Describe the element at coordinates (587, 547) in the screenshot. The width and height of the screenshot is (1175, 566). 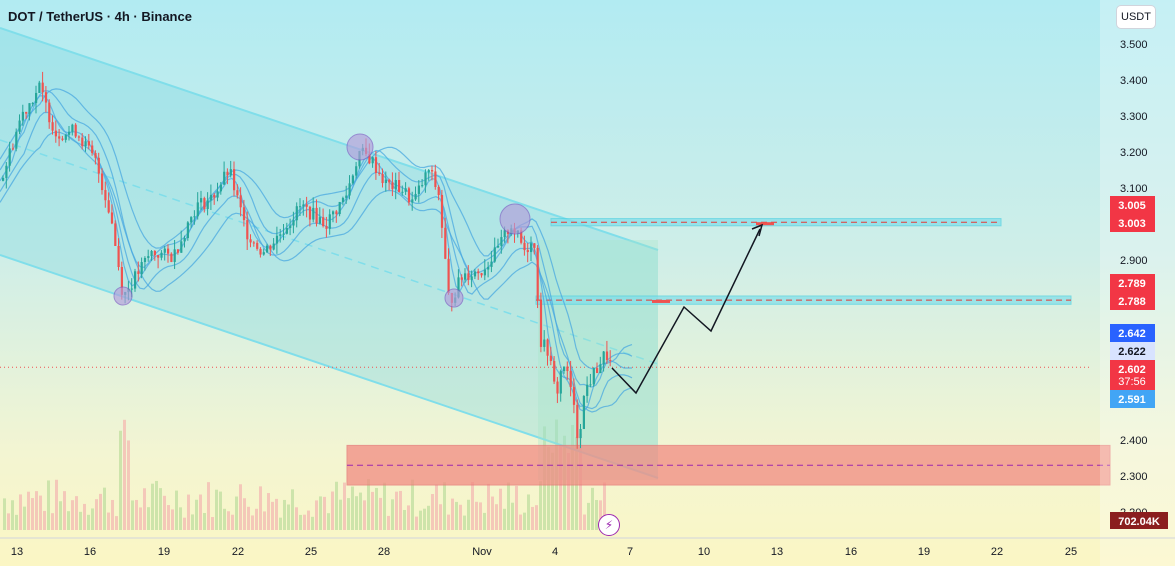
I see `time-axis: 13 16 19 22 25 28 Nov 4 7 10 13 16 19 22 25` at that location.